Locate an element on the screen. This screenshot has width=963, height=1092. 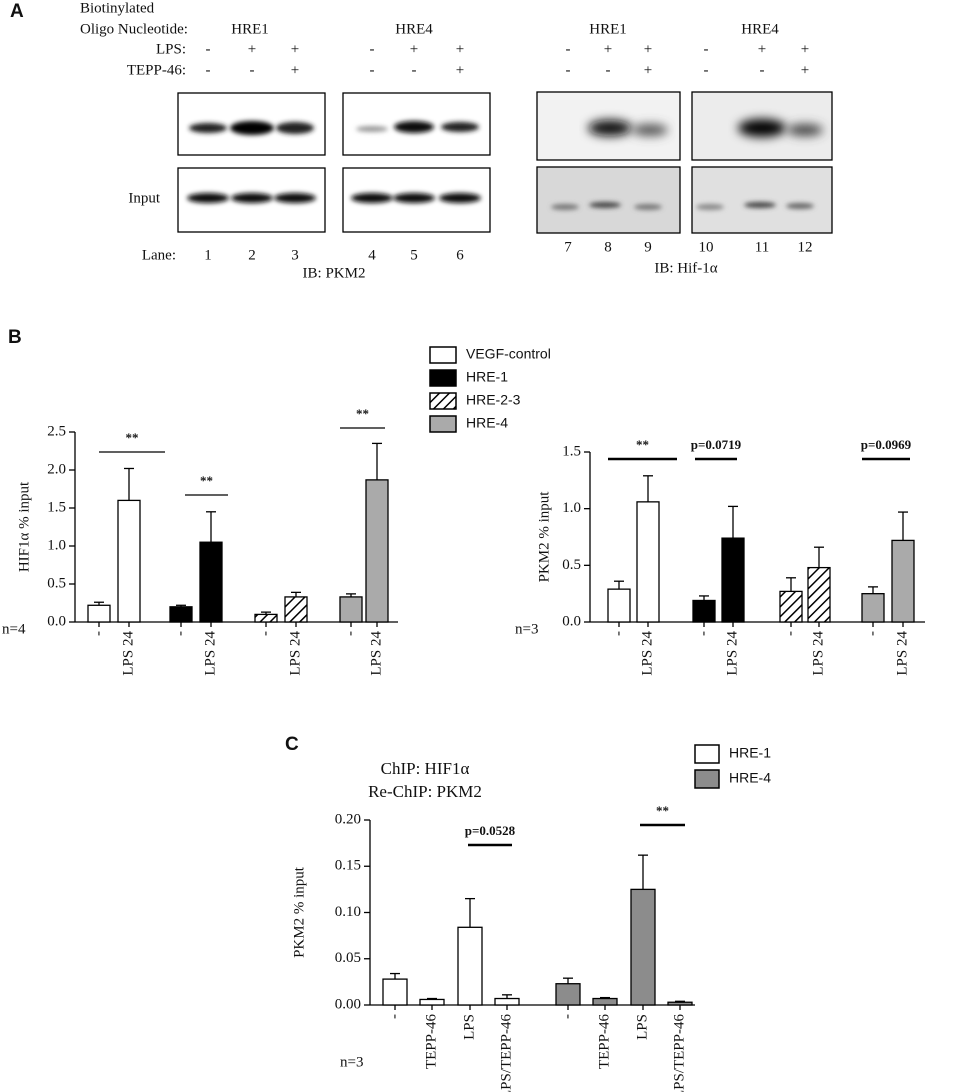
legend-label: VEGF-control is located at coordinates (508, 354).